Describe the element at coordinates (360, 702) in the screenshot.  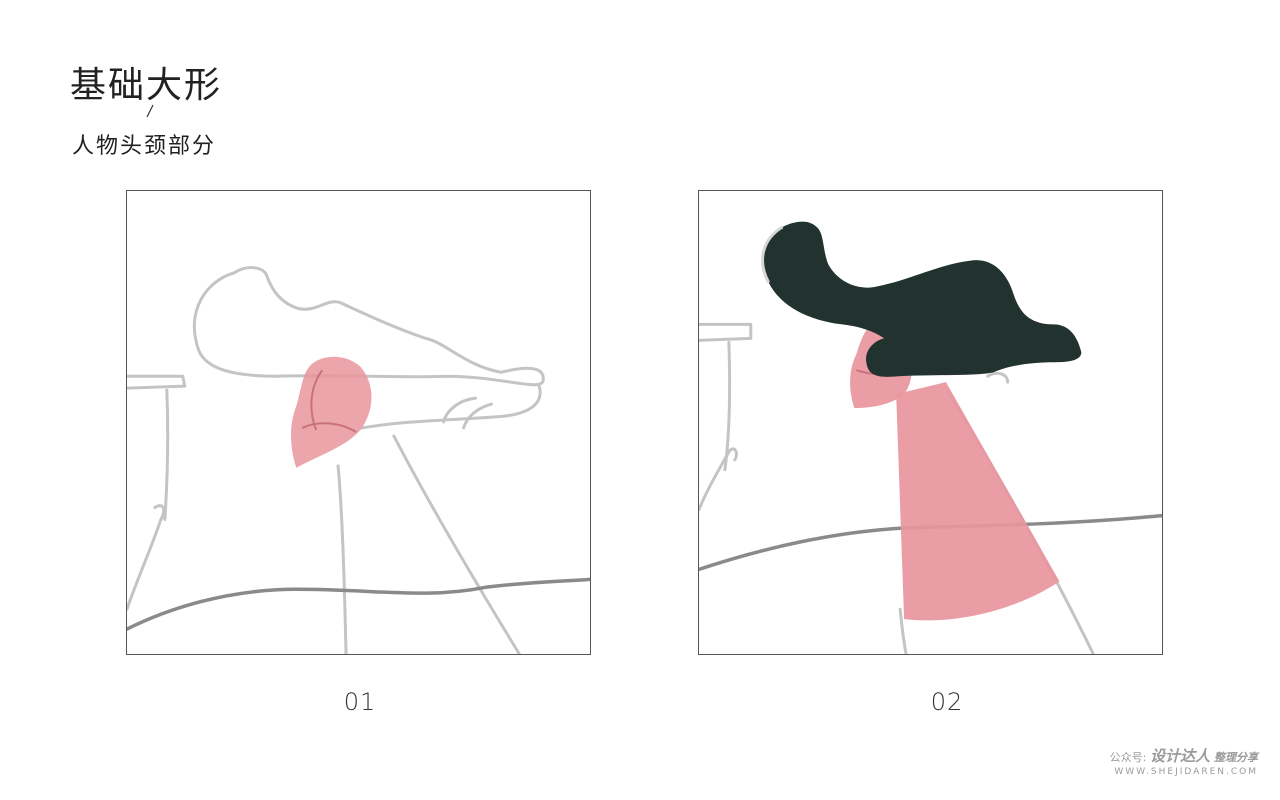
I see `panel-label-1: 01` at that location.